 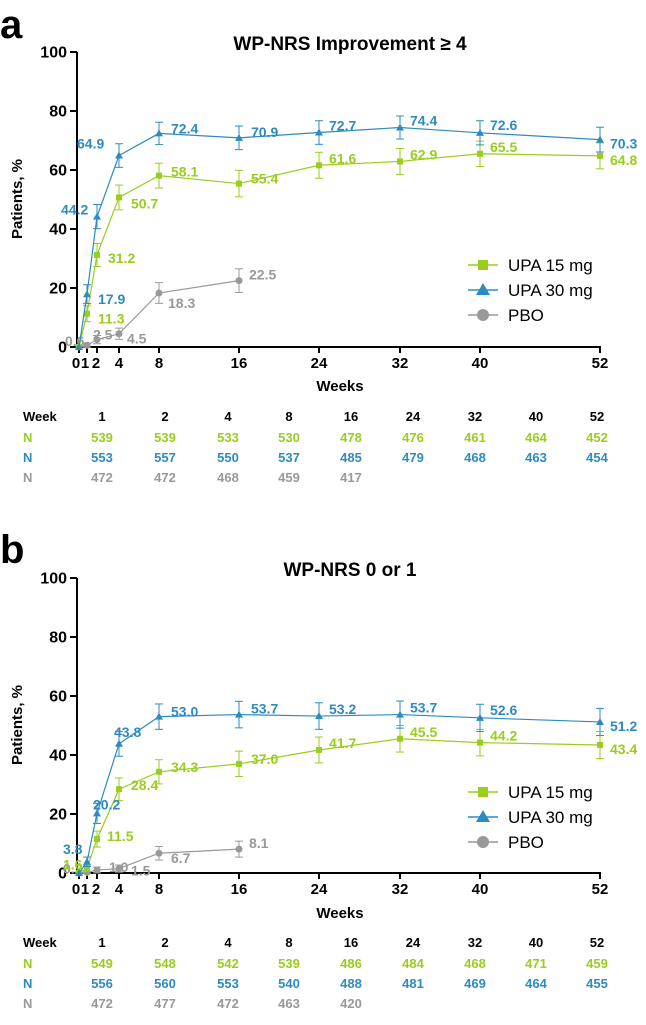 What do you see at coordinates (164, 416) in the screenshot?
I see `table-header-cell: 2` at bounding box center [164, 416].